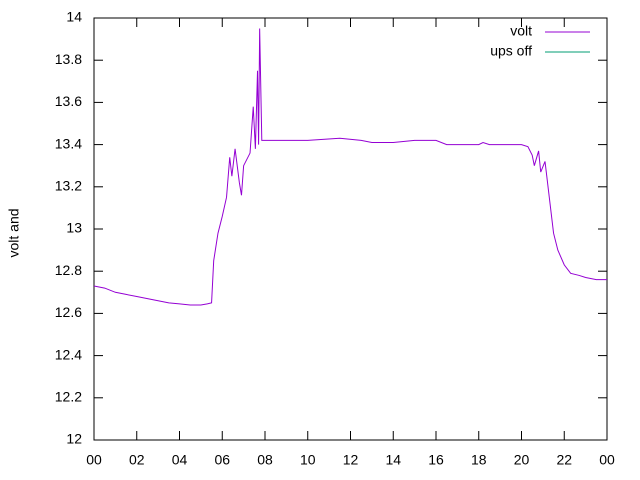 The height and width of the screenshot is (480, 640). I want to click on y-tick-label: 12, so click(74, 439).